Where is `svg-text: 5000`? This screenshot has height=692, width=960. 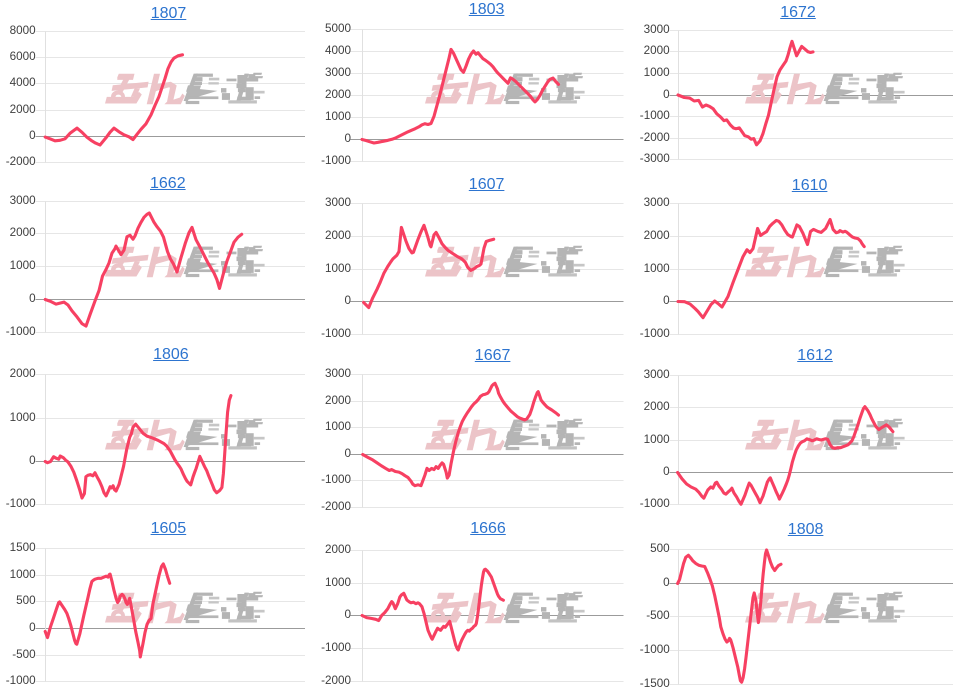 svg-text: 5000 is located at coordinates (338, 28).